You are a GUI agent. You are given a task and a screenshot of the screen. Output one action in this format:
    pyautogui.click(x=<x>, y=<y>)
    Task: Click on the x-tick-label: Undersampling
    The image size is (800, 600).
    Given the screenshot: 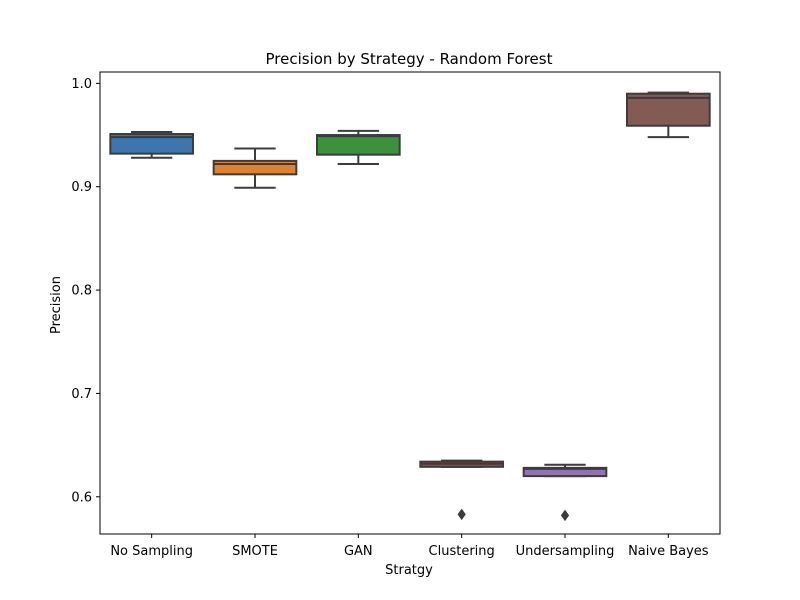 What is the action you would take?
    pyautogui.click(x=565, y=551)
    